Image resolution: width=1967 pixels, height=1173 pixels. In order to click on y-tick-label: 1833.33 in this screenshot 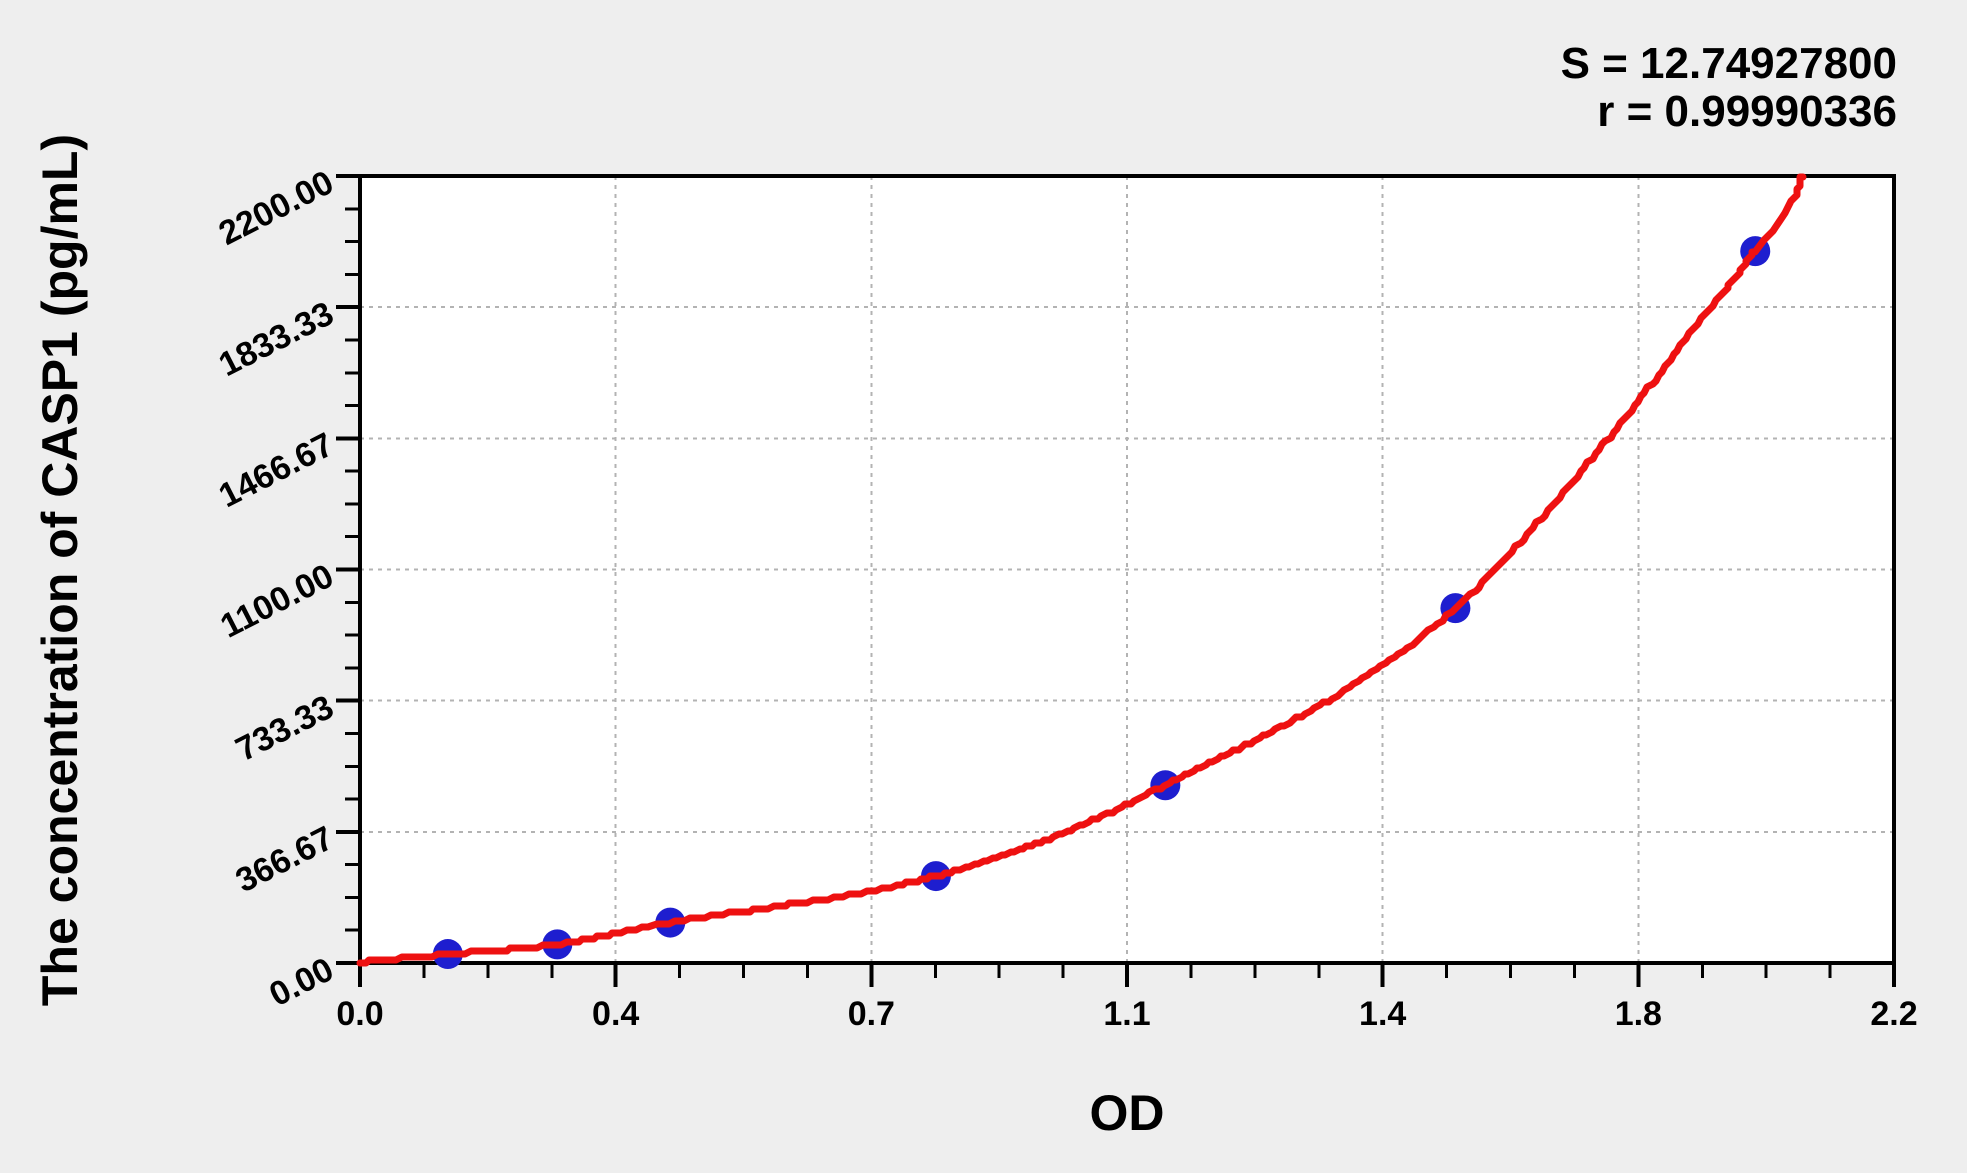, I will do `click(276, 339)`.